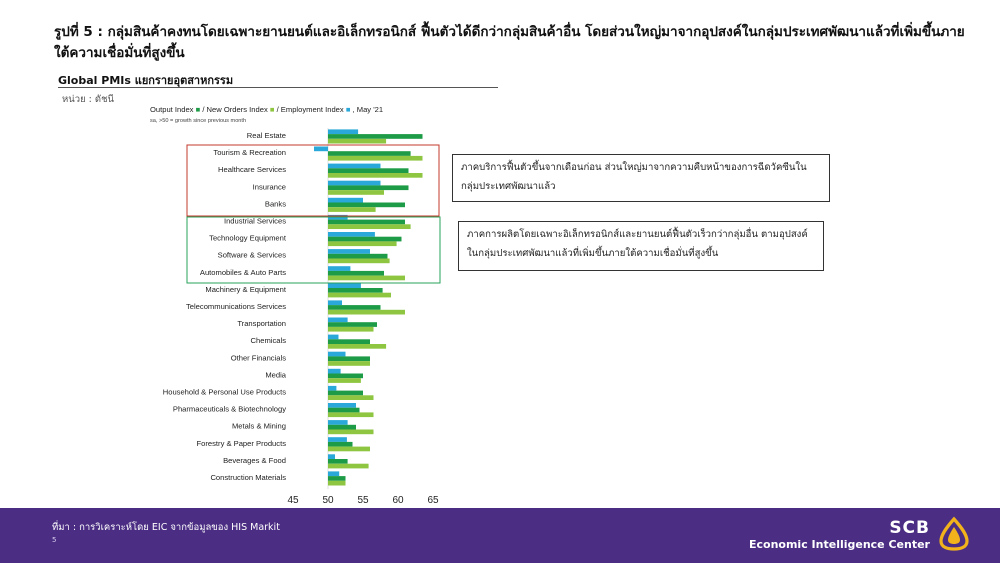  Describe the element at coordinates (259, 426) in the screenshot. I see `category-label: Metals & Mining` at that location.